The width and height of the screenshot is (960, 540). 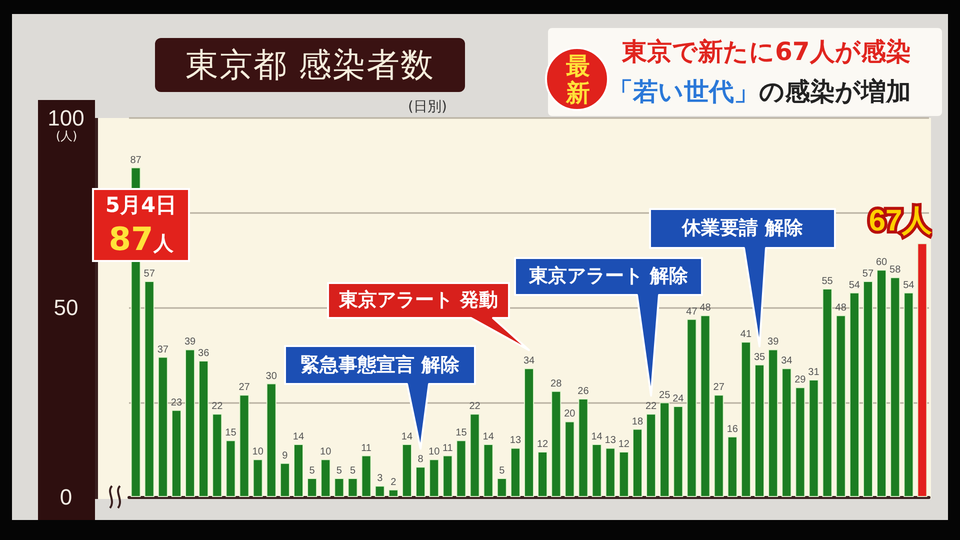 I want to click on data-label: 55, so click(x=828, y=282).